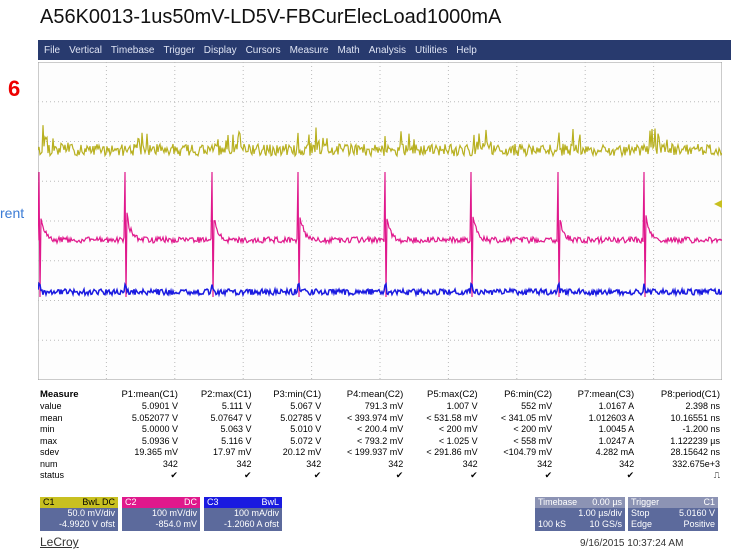 The image size is (731, 553). What do you see at coordinates (605, 524) in the screenshot?
I see `value: 10 GS/s` at bounding box center [605, 524].